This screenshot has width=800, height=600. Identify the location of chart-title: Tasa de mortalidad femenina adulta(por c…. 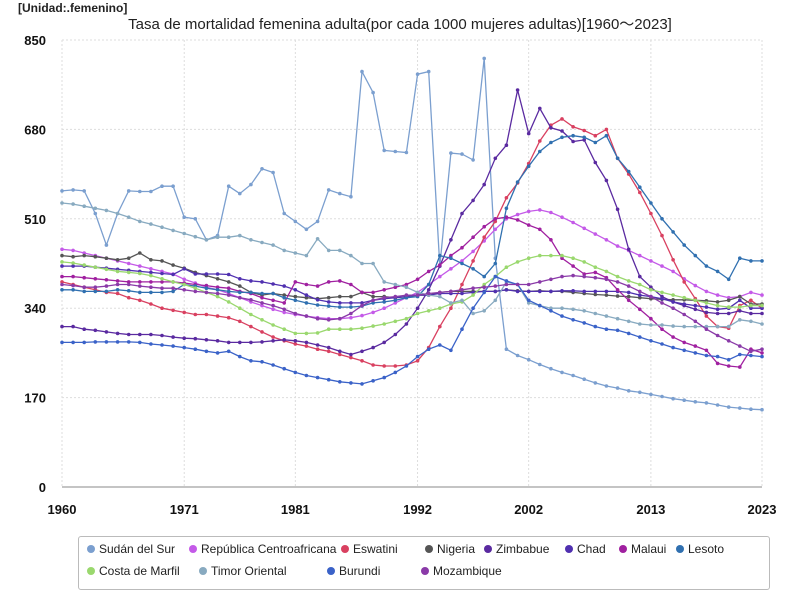
(400, 24).